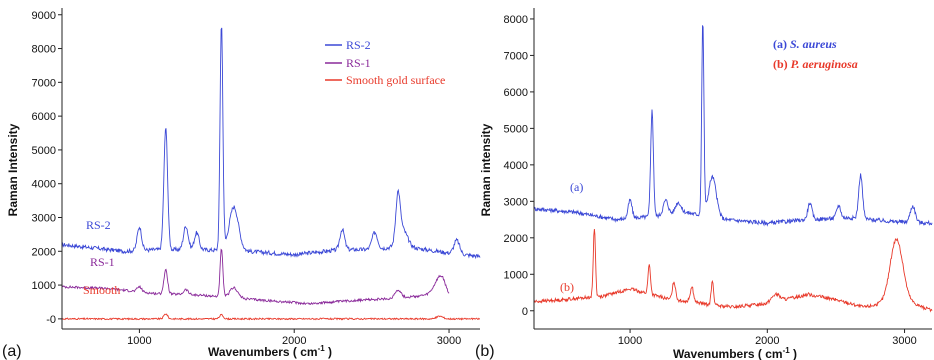 The height and width of the screenshot is (360, 934). What do you see at coordinates (44, 286) in the screenshot?
I see `panel-a-y-tick-label: 1000` at bounding box center [44, 286].